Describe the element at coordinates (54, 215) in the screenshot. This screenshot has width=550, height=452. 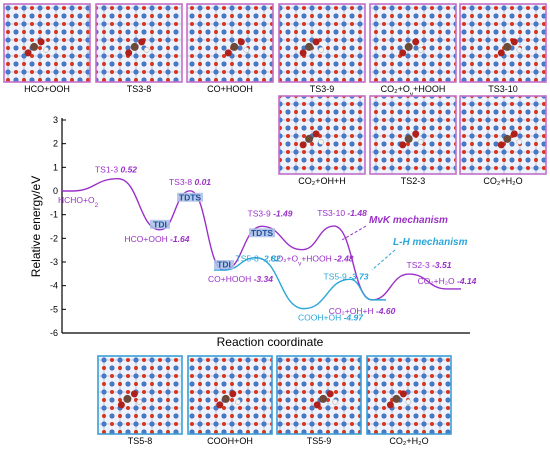
I see `y-tick-label: -1` at that location.